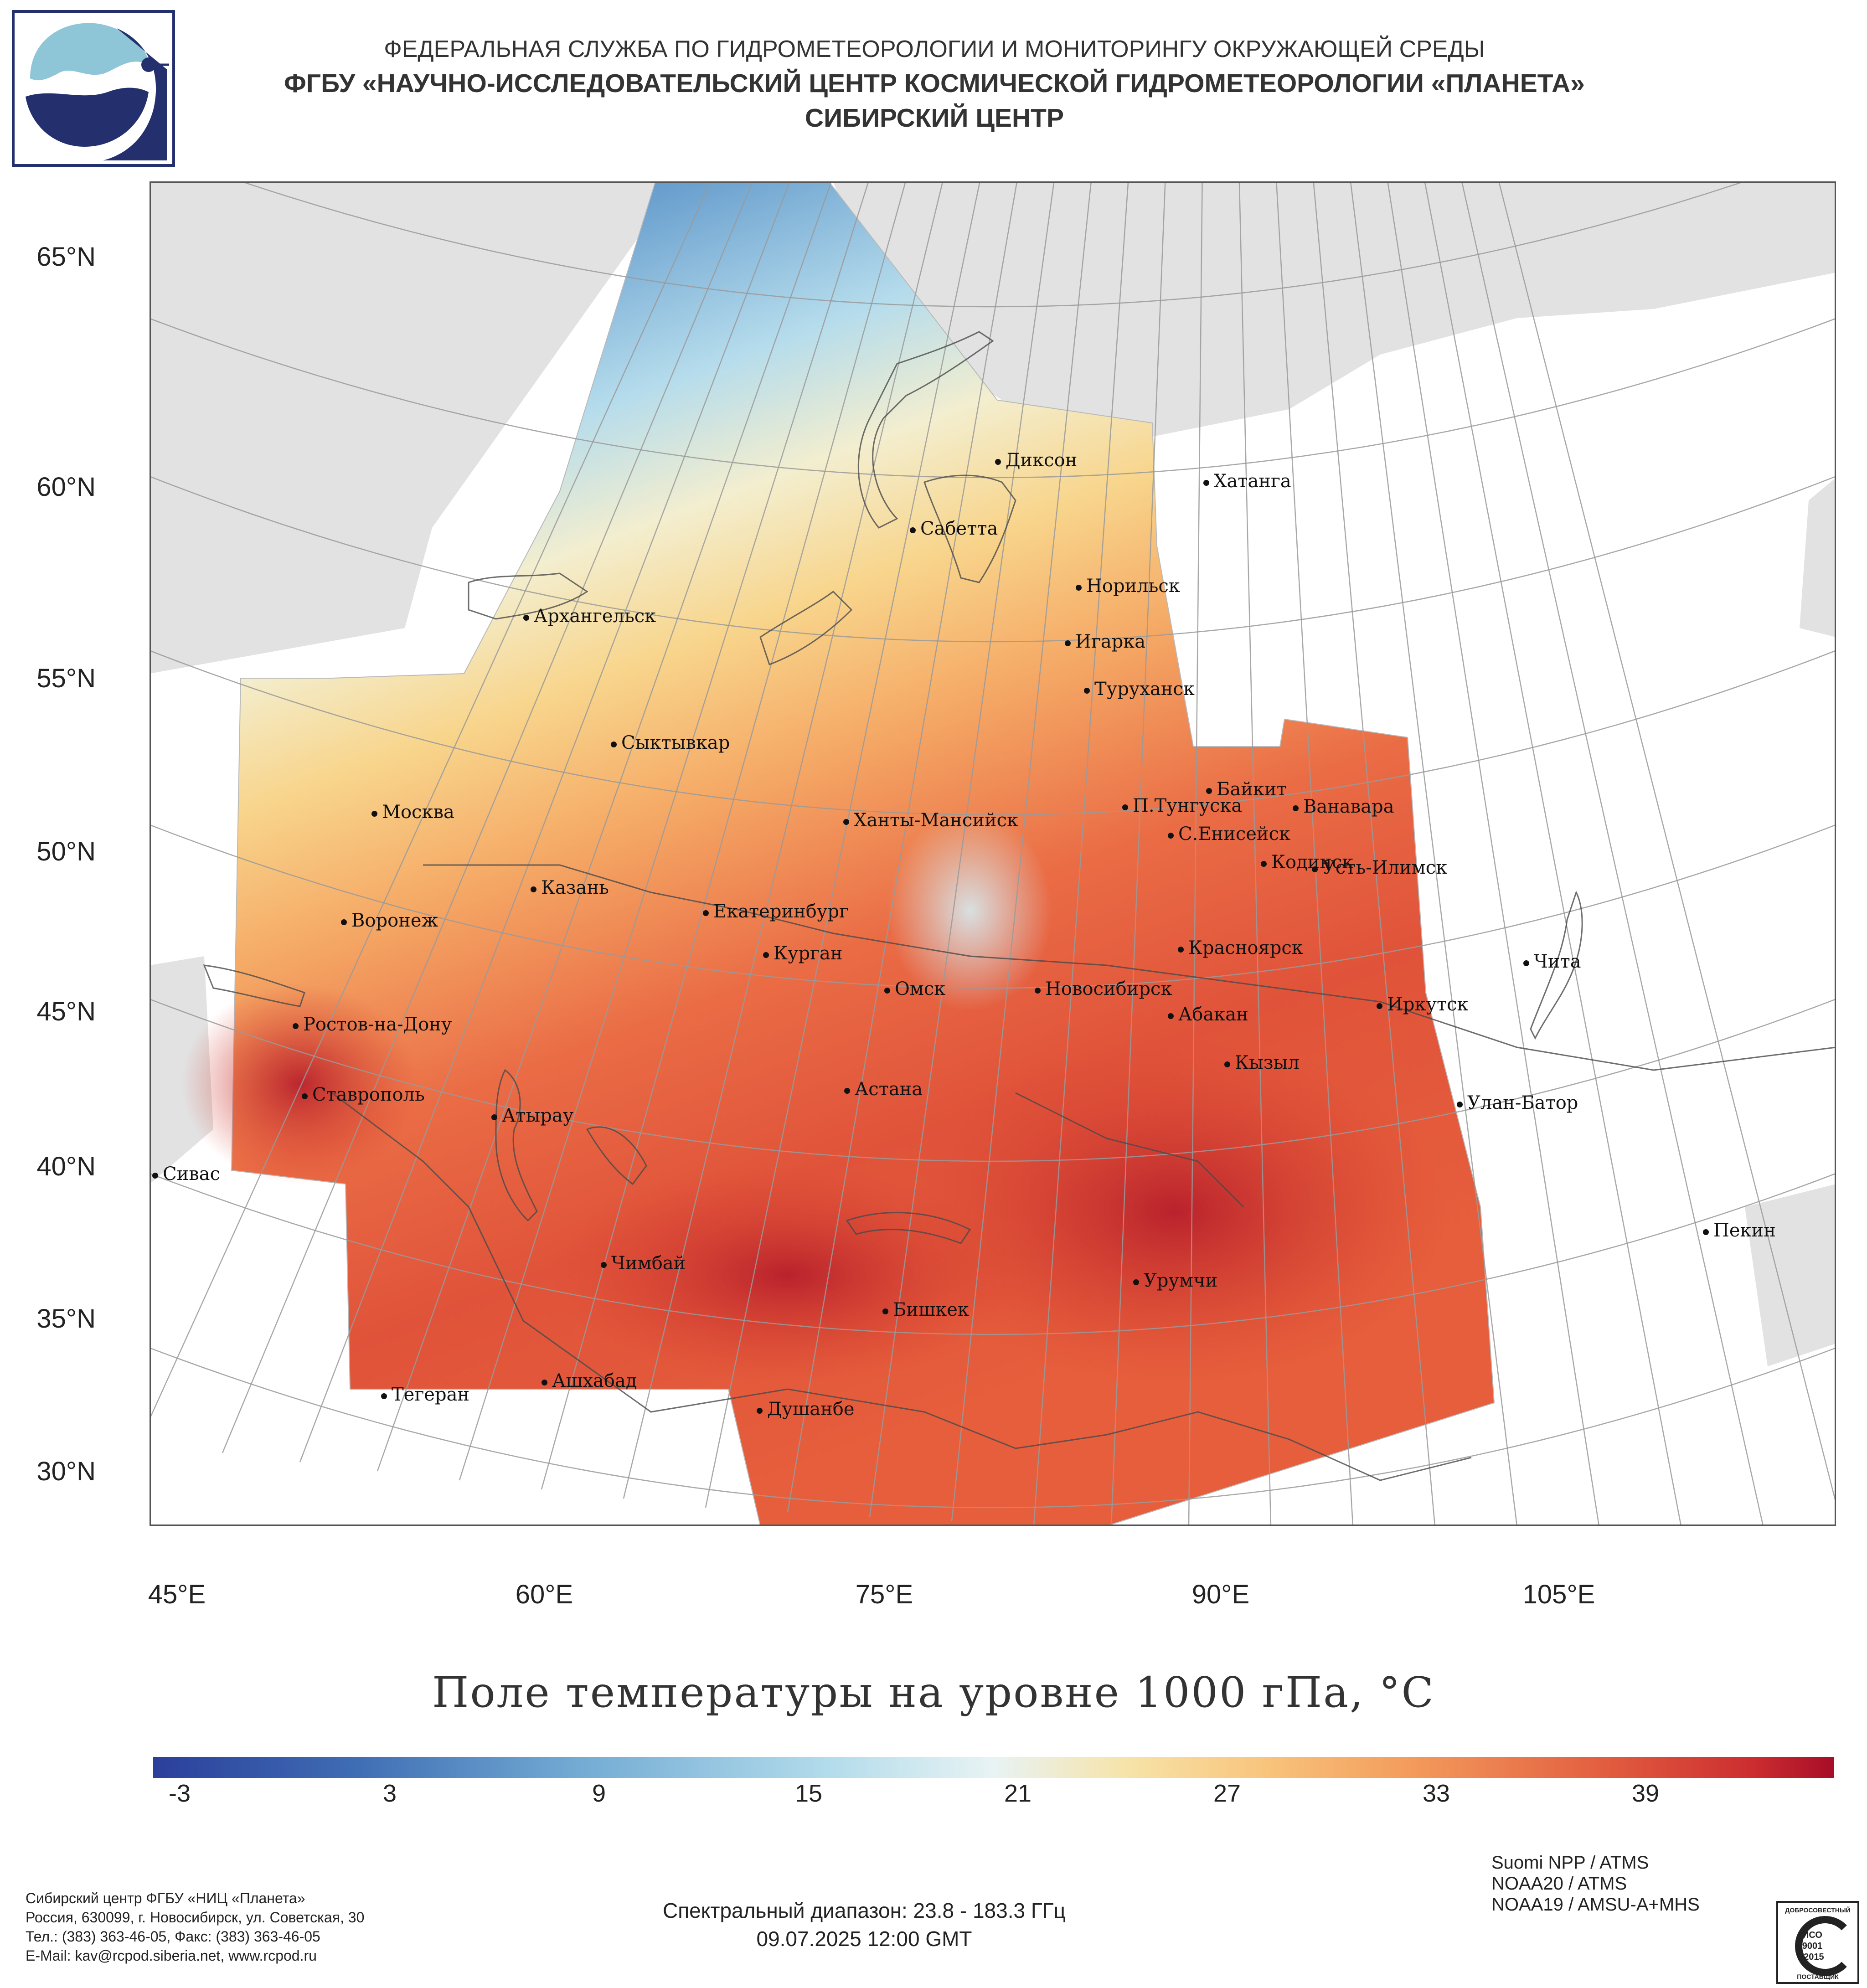 The width and height of the screenshot is (1867, 1988). I want to click on city-label: Сабетта, so click(954, 529).